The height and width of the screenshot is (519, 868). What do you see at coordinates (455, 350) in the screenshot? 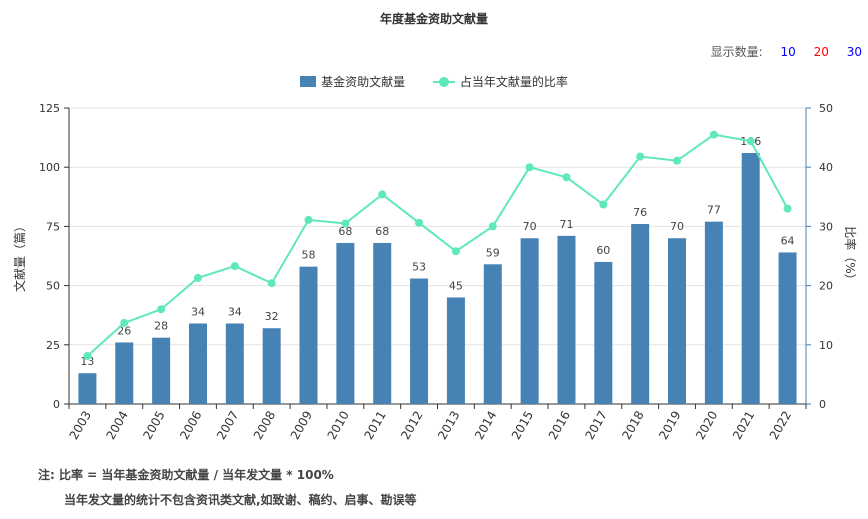
I see `bar-2013` at bounding box center [455, 350].